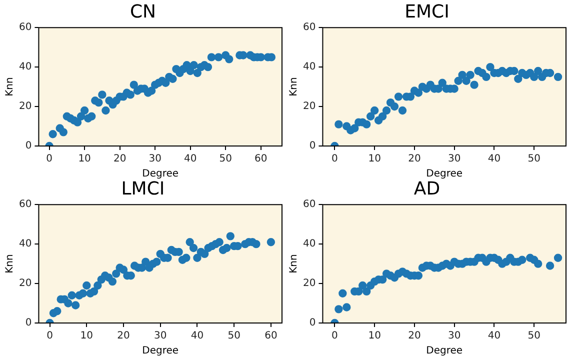  I want to click on chart-title: CN, so click(143, 11).